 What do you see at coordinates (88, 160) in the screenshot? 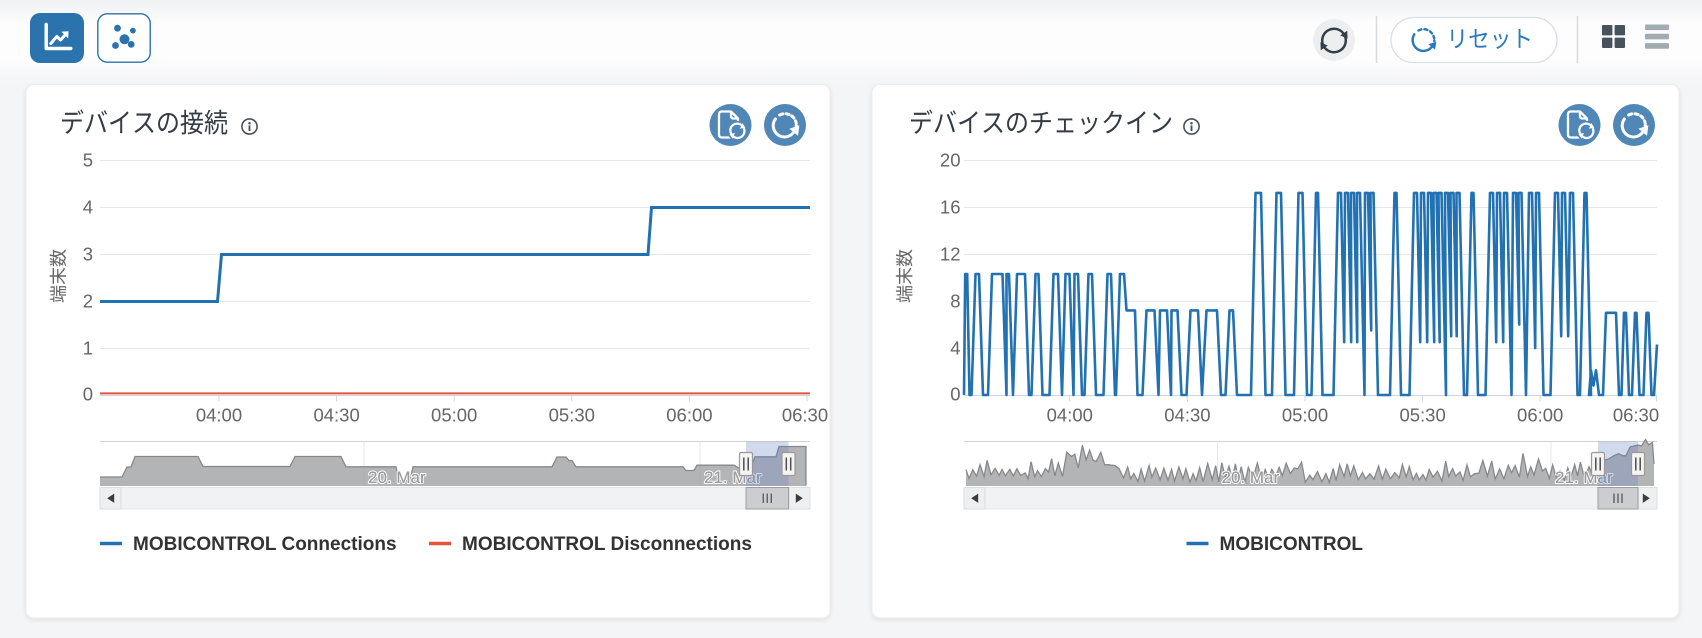
I see `svg-text: 5` at bounding box center [88, 160].